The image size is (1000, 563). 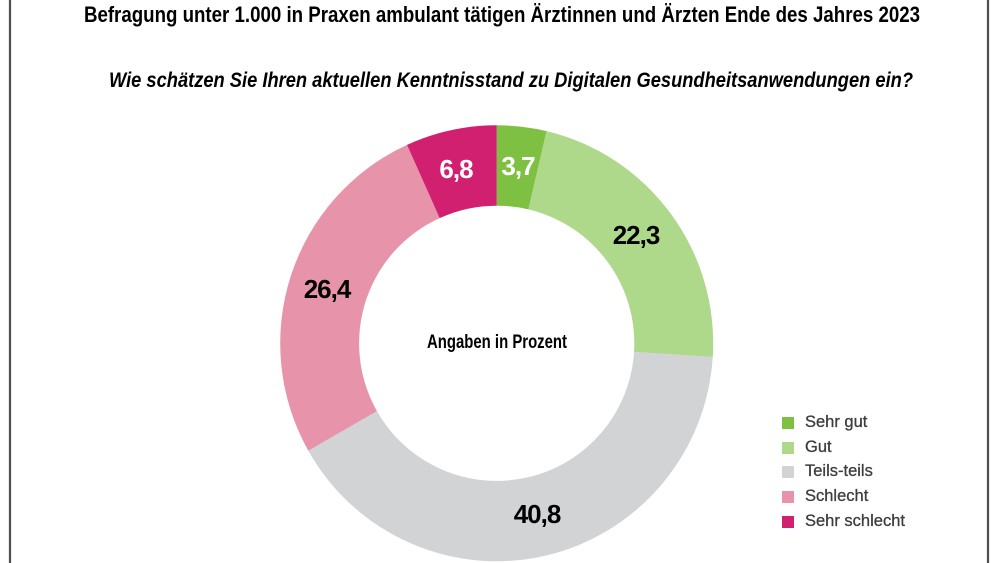 I want to click on svg-text: 40,8, so click(x=537, y=514).